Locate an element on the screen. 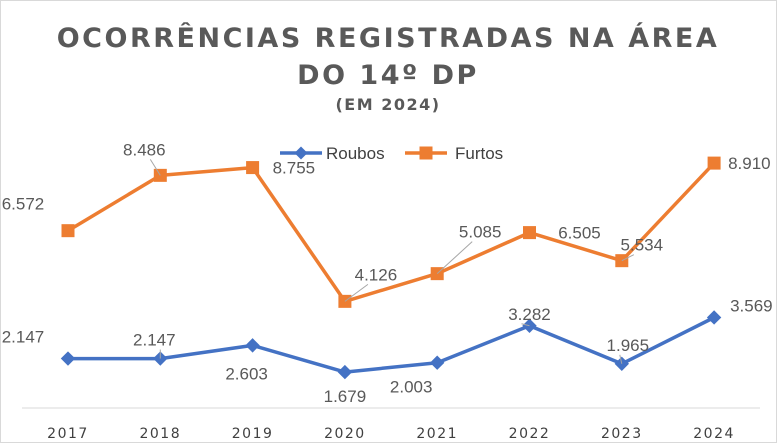  point-roubos-2017 is located at coordinates (68, 358).